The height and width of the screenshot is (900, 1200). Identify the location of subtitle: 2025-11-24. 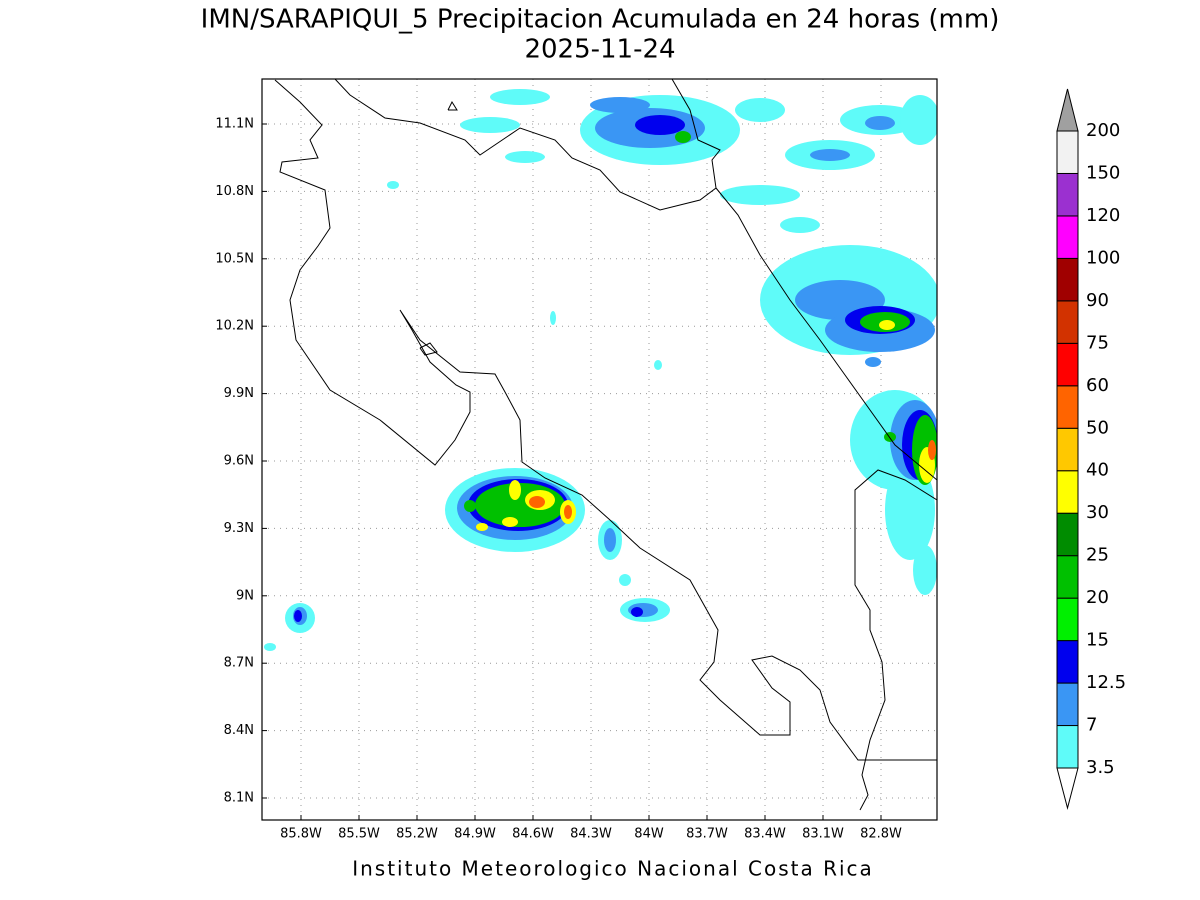
(599, 50).